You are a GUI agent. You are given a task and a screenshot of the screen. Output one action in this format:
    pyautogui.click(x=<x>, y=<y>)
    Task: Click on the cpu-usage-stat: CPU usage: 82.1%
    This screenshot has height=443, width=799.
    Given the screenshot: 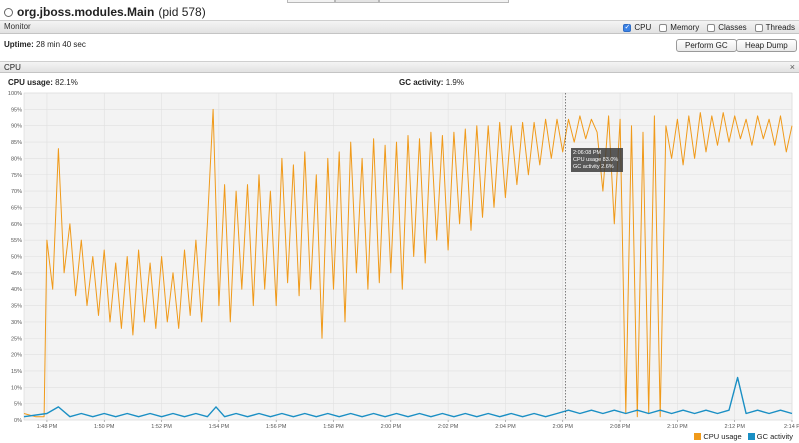 What is the action you would take?
    pyautogui.click(x=43, y=82)
    